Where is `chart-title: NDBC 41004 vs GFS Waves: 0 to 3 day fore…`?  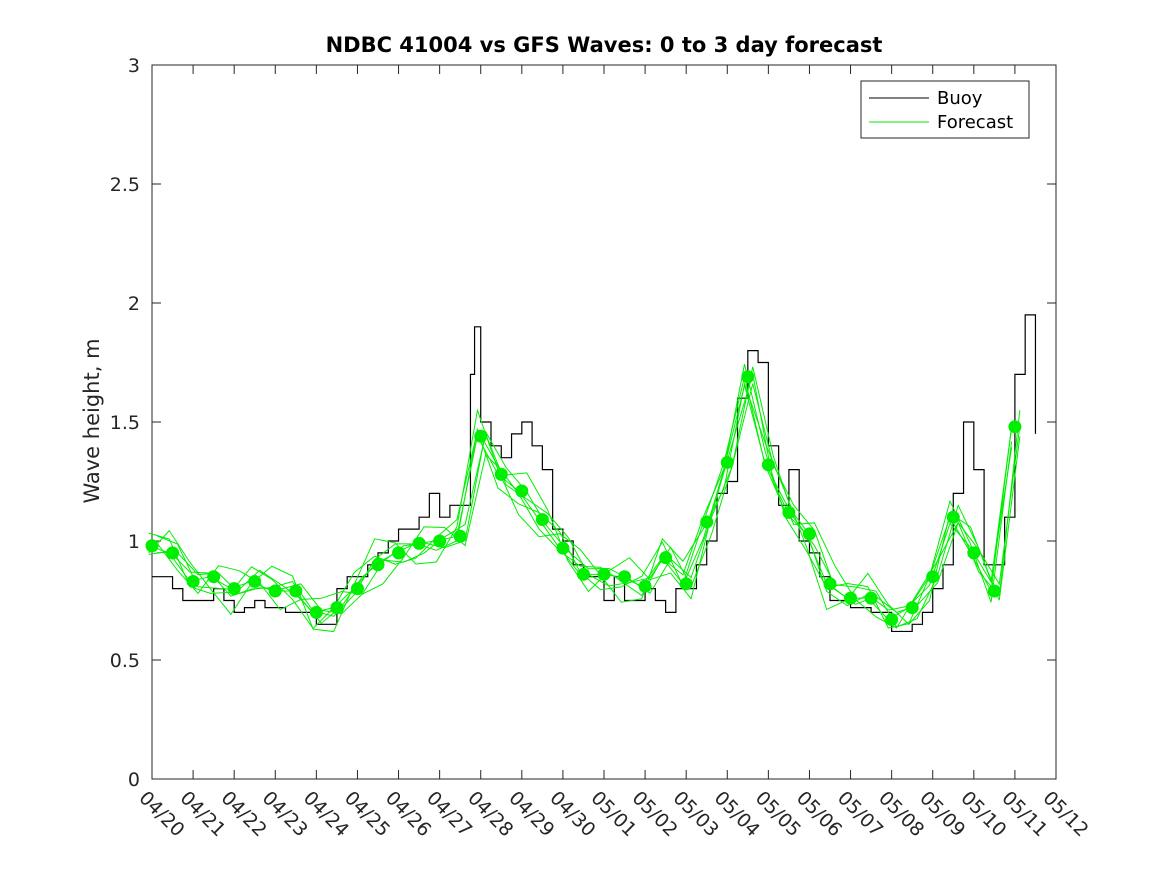 chart-title: NDBC 41004 vs GFS Waves: 0 to 3 day fore… is located at coordinates (604, 45).